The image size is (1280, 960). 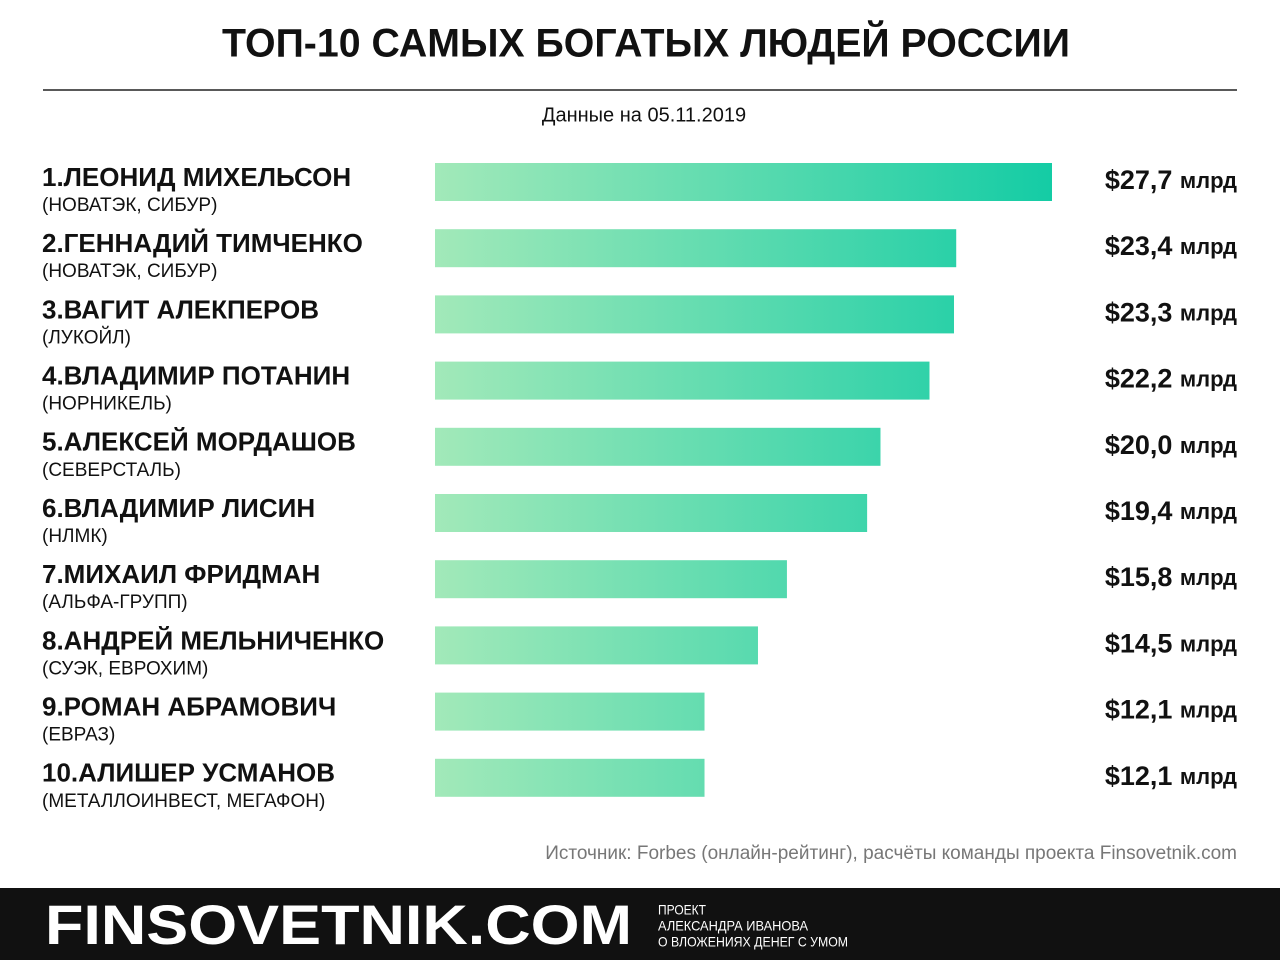 I want to click on company: (ЕВРАЗ), so click(x=78, y=735).